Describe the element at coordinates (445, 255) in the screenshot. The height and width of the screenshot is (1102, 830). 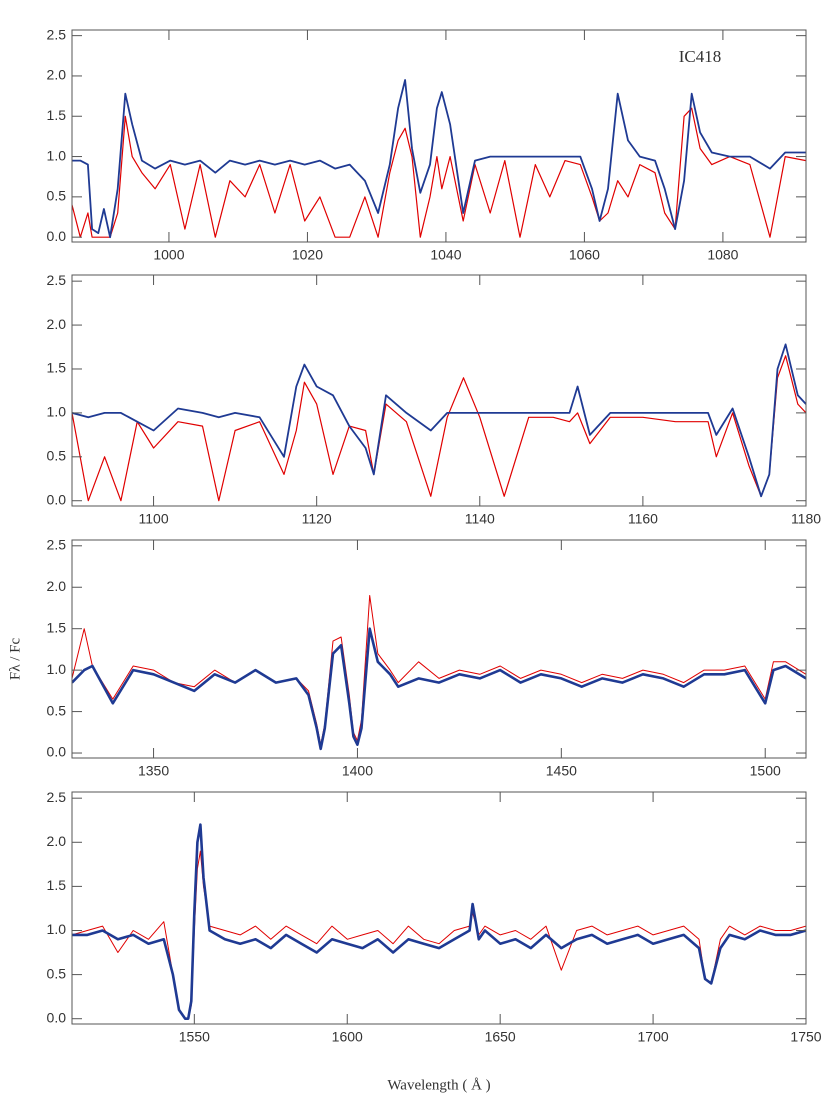
I see `x-tick-label: 1040` at that location.